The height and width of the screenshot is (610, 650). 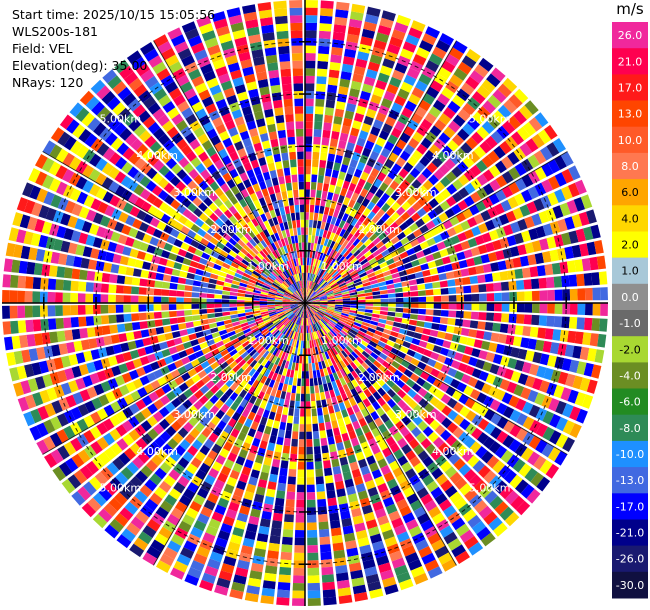 What do you see at coordinates (174, 227) in the screenshot?
I see `azimuth-line` at bounding box center [174, 227].